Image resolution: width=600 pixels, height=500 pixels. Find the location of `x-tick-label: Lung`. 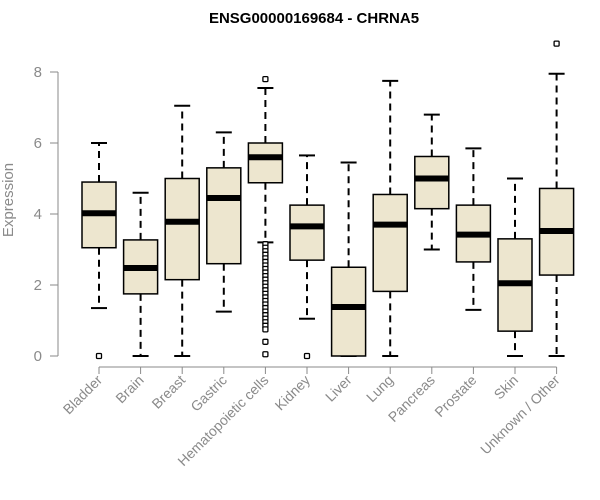

x-tick-label: Lung is located at coordinates (379, 388).